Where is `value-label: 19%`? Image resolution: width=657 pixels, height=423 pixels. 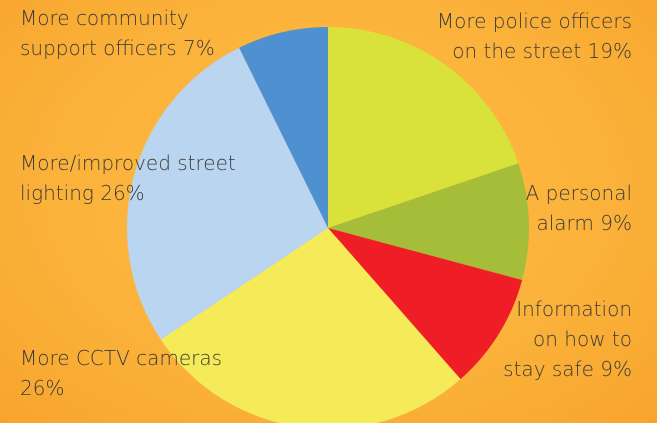
value-label: 19% is located at coordinates (609, 51).